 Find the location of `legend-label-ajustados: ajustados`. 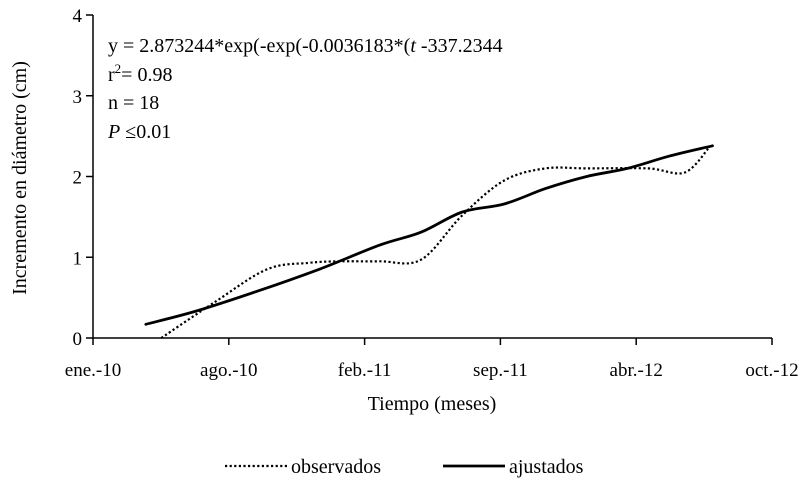

legend-label-ajustados: ajustados is located at coordinates (546, 467).